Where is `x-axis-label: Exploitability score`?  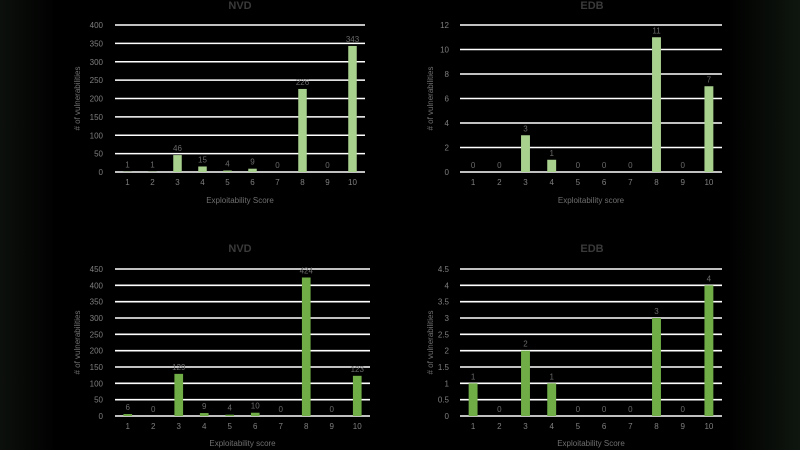
x-axis-label: Exploitability score is located at coordinates (591, 200).